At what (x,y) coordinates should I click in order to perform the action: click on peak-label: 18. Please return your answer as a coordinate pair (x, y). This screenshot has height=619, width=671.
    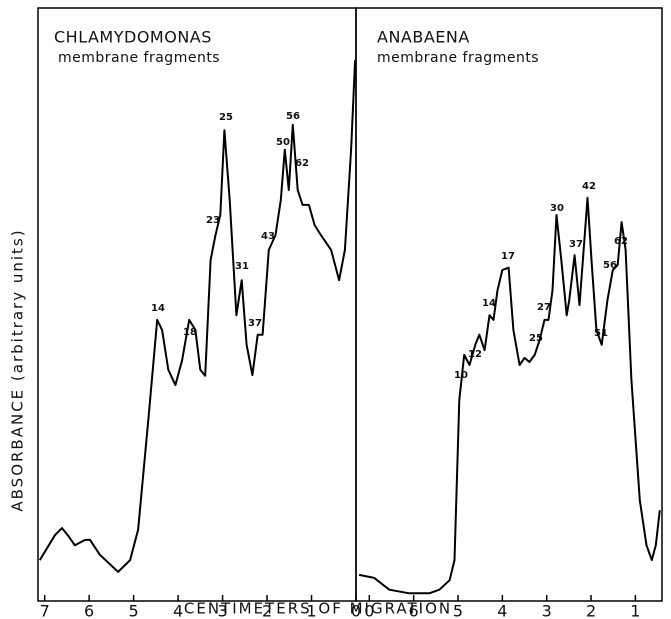
    Looking at the image, I should click on (190, 332).